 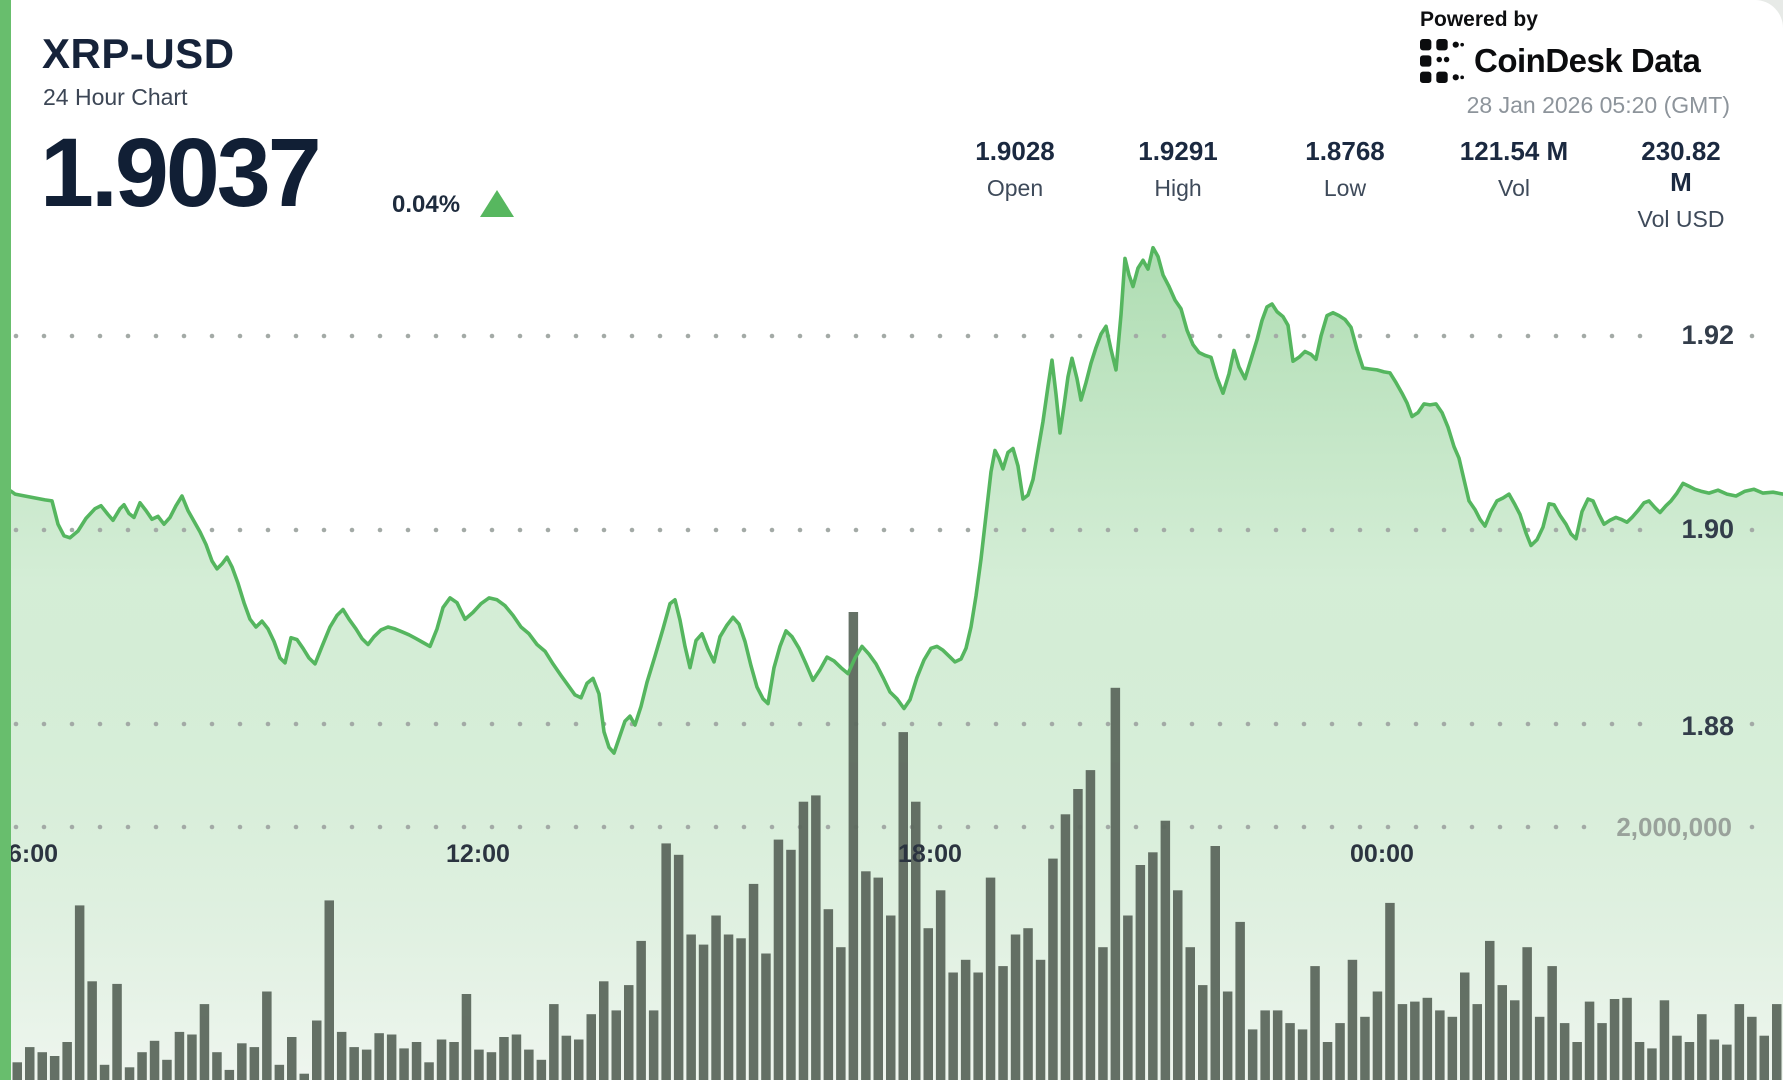 What do you see at coordinates (1514, 169) in the screenshot?
I see `stat-volume: 121.54 M Vol` at bounding box center [1514, 169].